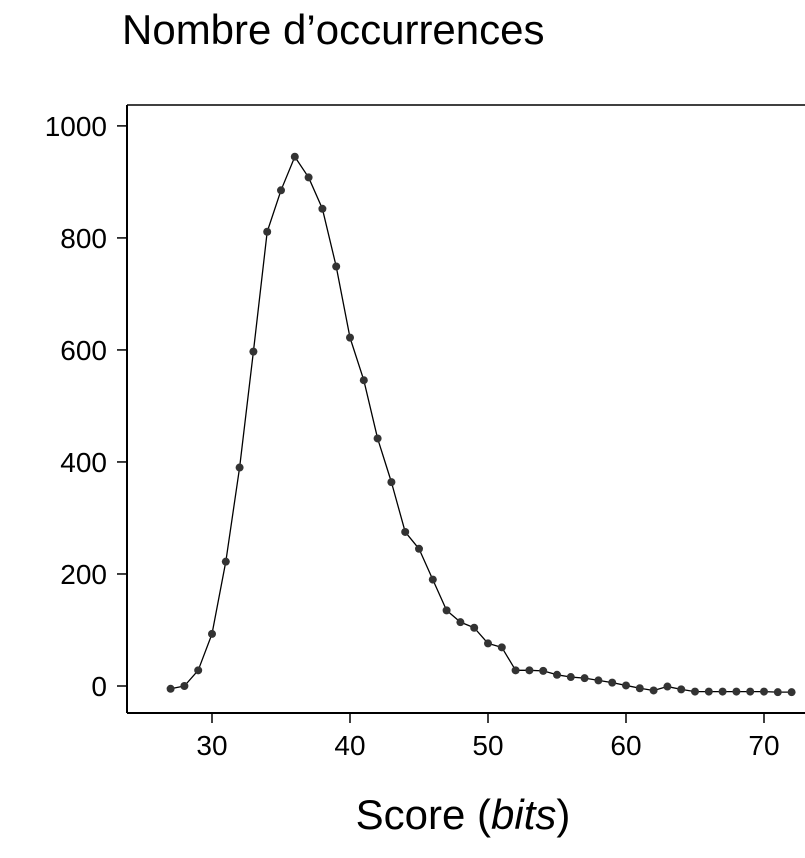  Describe the element at coordinates (99, 686) in the screenshot. I see `y-tick-label: 0` at that location.